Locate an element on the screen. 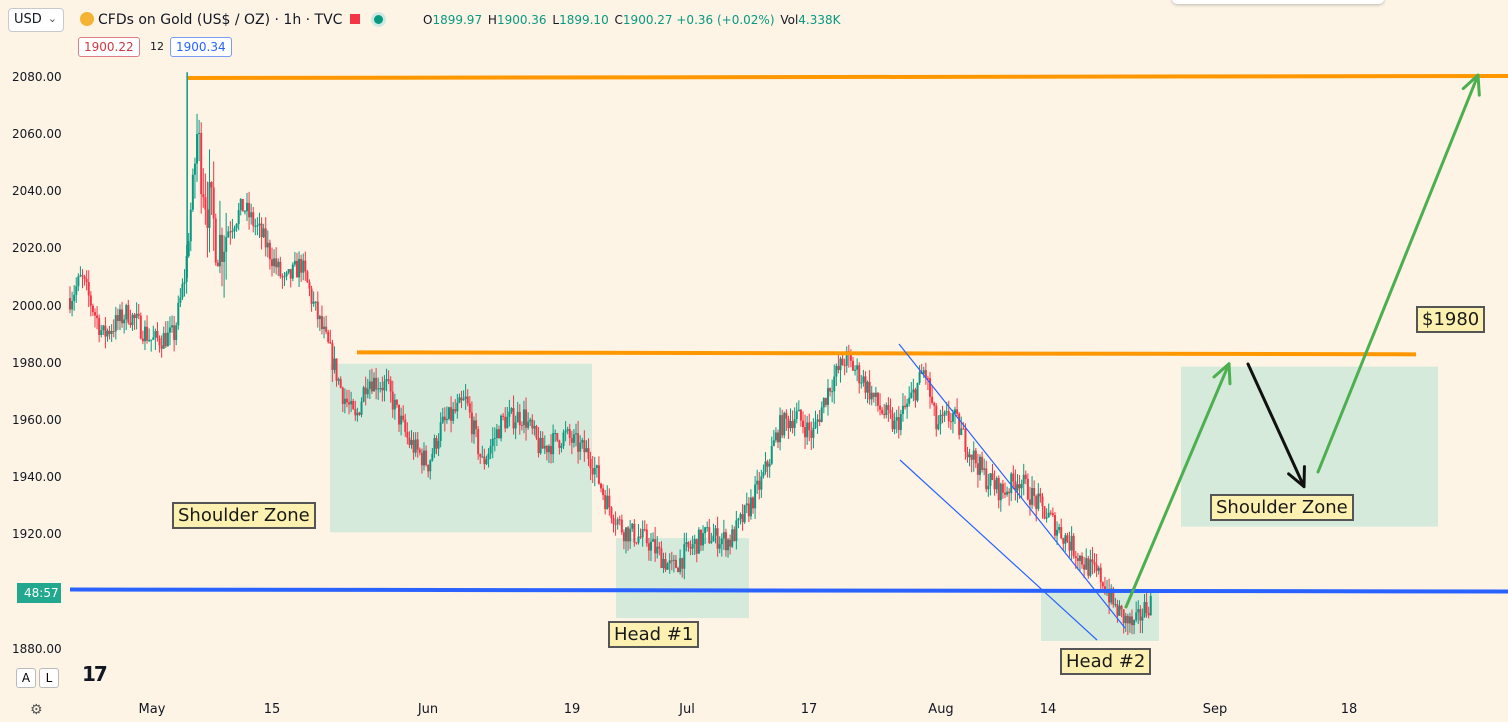  projection-arrow-down is located at coordinates (1276, 425).